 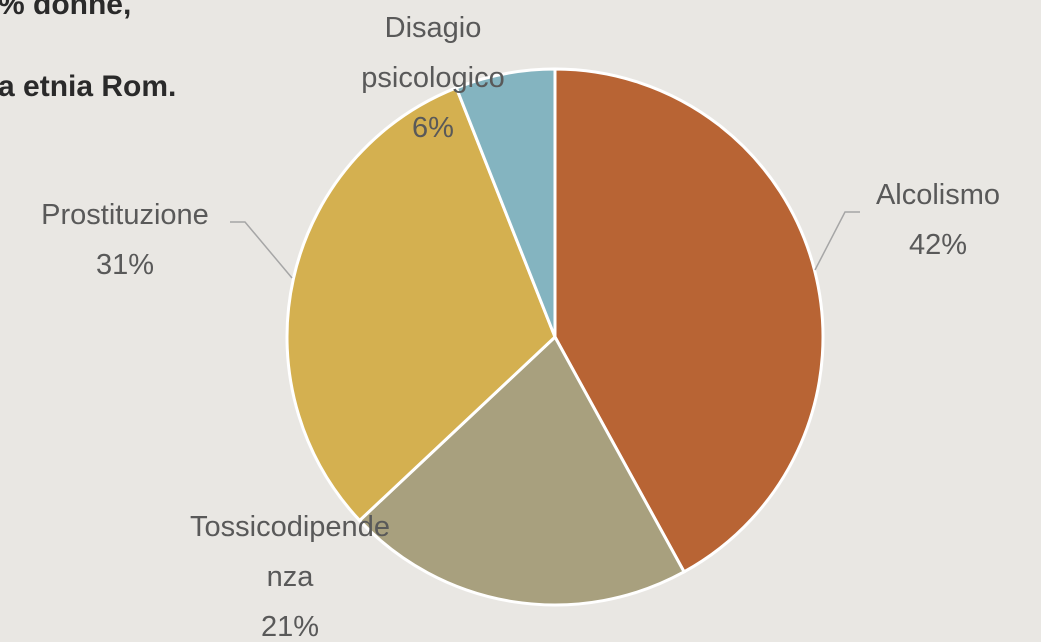 I want to click on value-label: 21%, so click(x=290, y=626).